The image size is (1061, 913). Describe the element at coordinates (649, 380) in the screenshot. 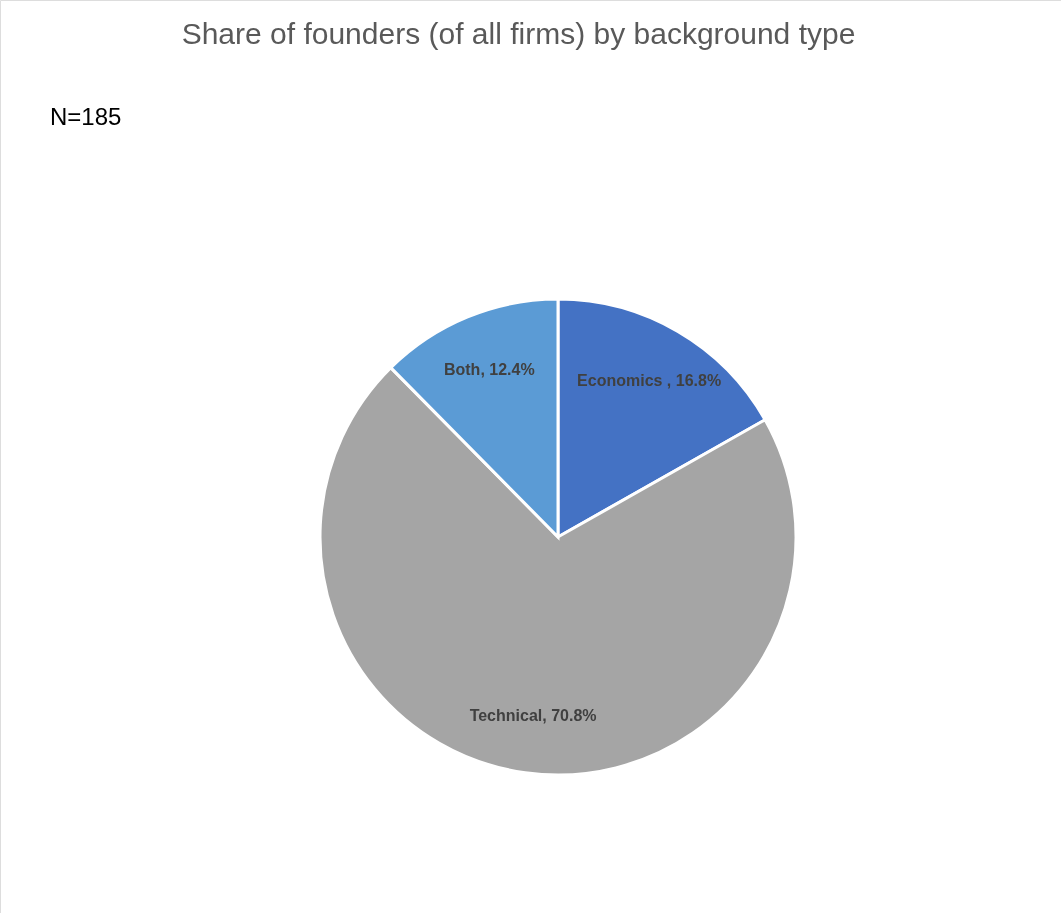

I see `slice-label: Economics , 16.8%` at that location.